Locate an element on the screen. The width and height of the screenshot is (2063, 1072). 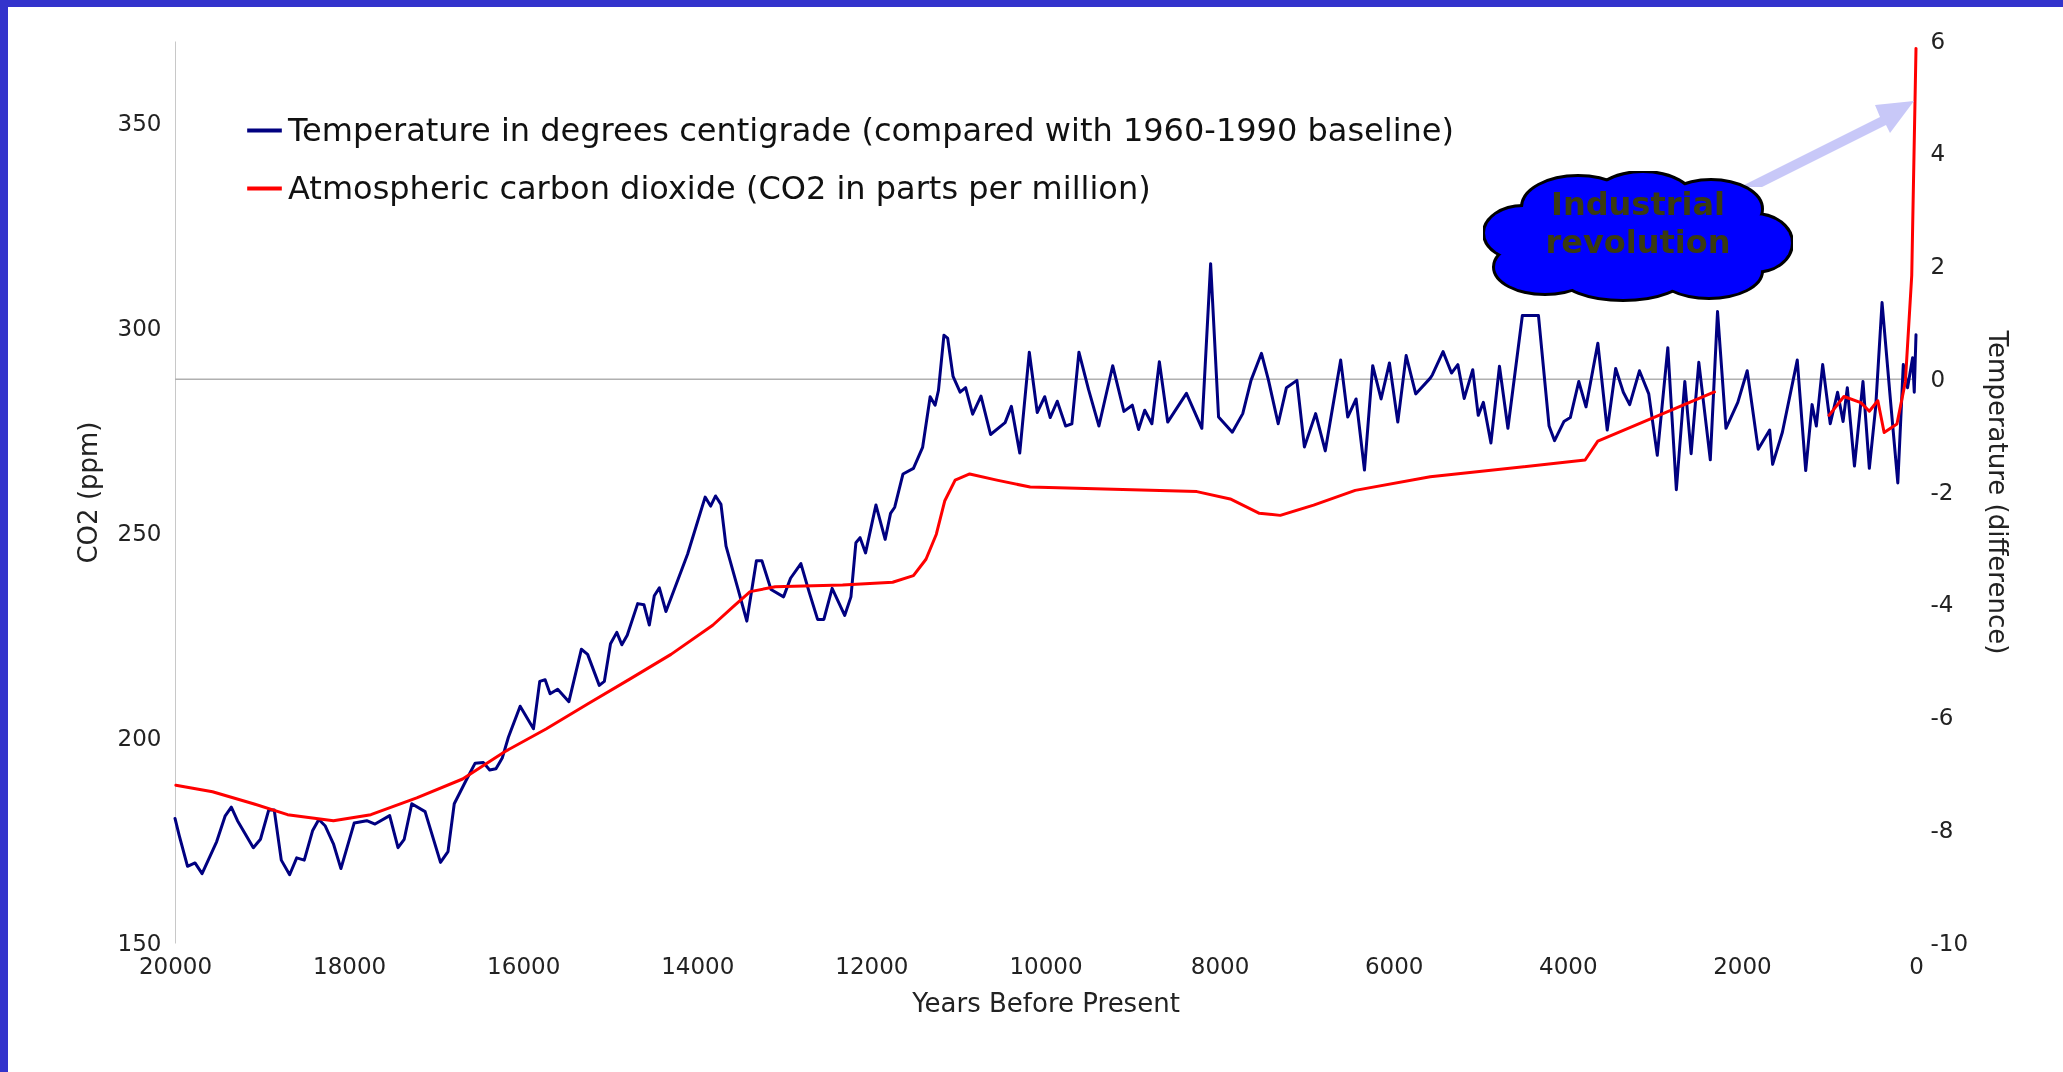
legend-label: Temperature in degrees centigrade (compared with 1960-1990 baseline) is located at coordinates (870, 129).